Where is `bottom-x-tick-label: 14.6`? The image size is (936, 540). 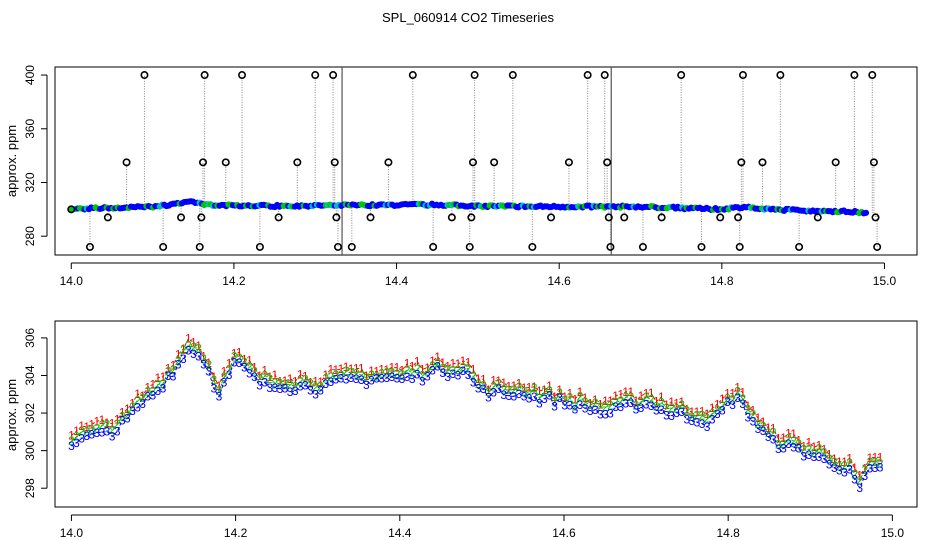
bottom-x-tick-label: 14.6 is located at coordinates (564, 533).